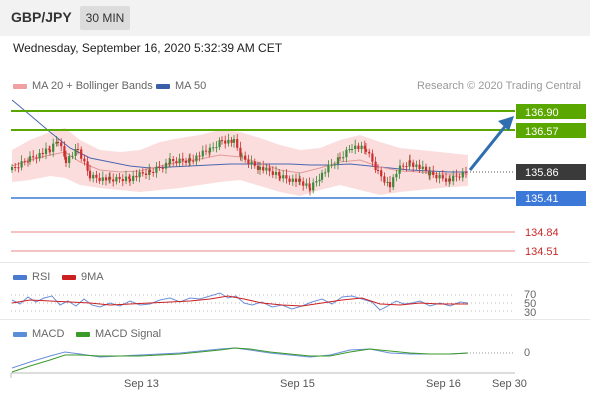  I want to click on price-label-s3: 134.51, so click(542, 252).